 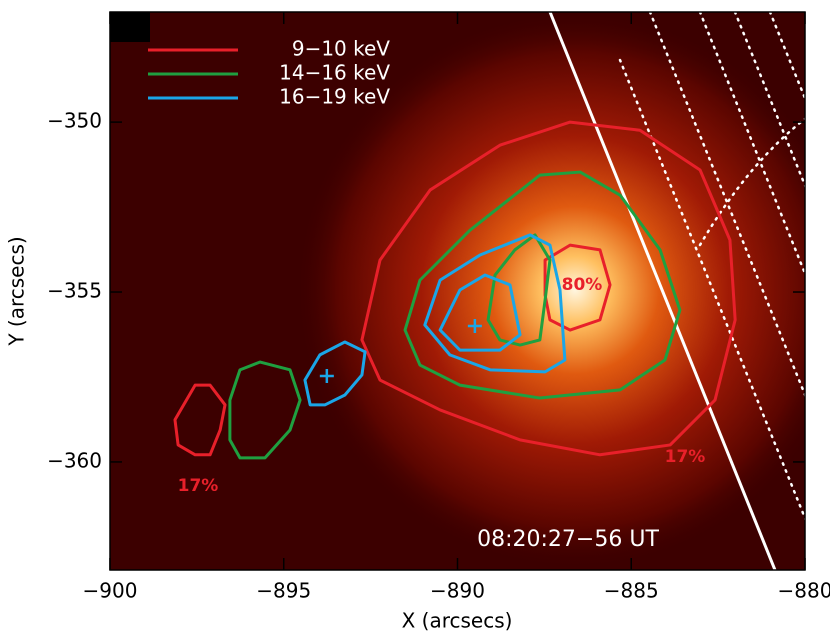 I want to click on annotation: 80%, so click(x=582, y=285).